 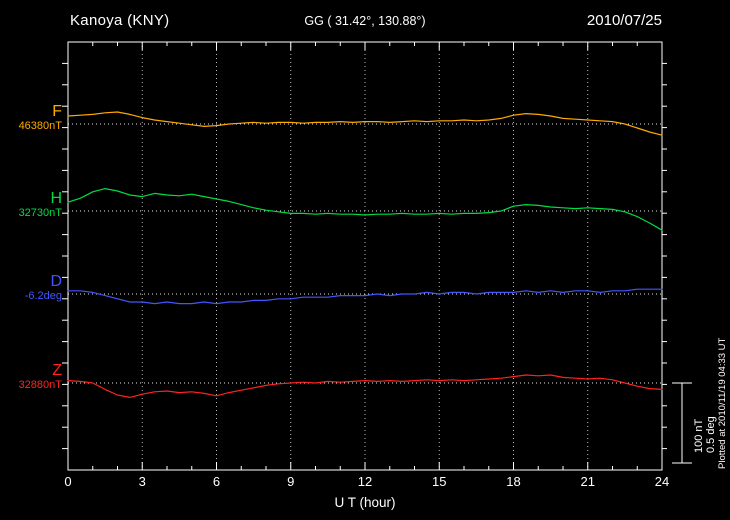 I want to click on x-tick-label-3: 3, so click(x=142, y=481).